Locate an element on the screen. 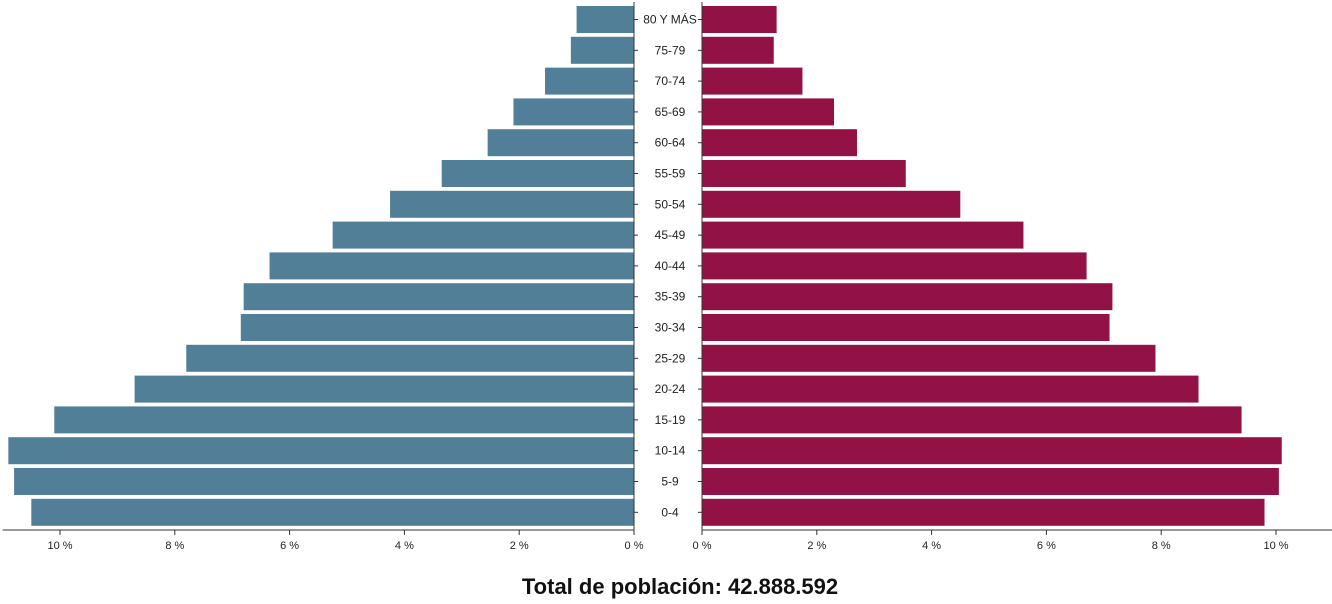  x-tick-label-left-4: 8 % is located at coordinates (174, 546).